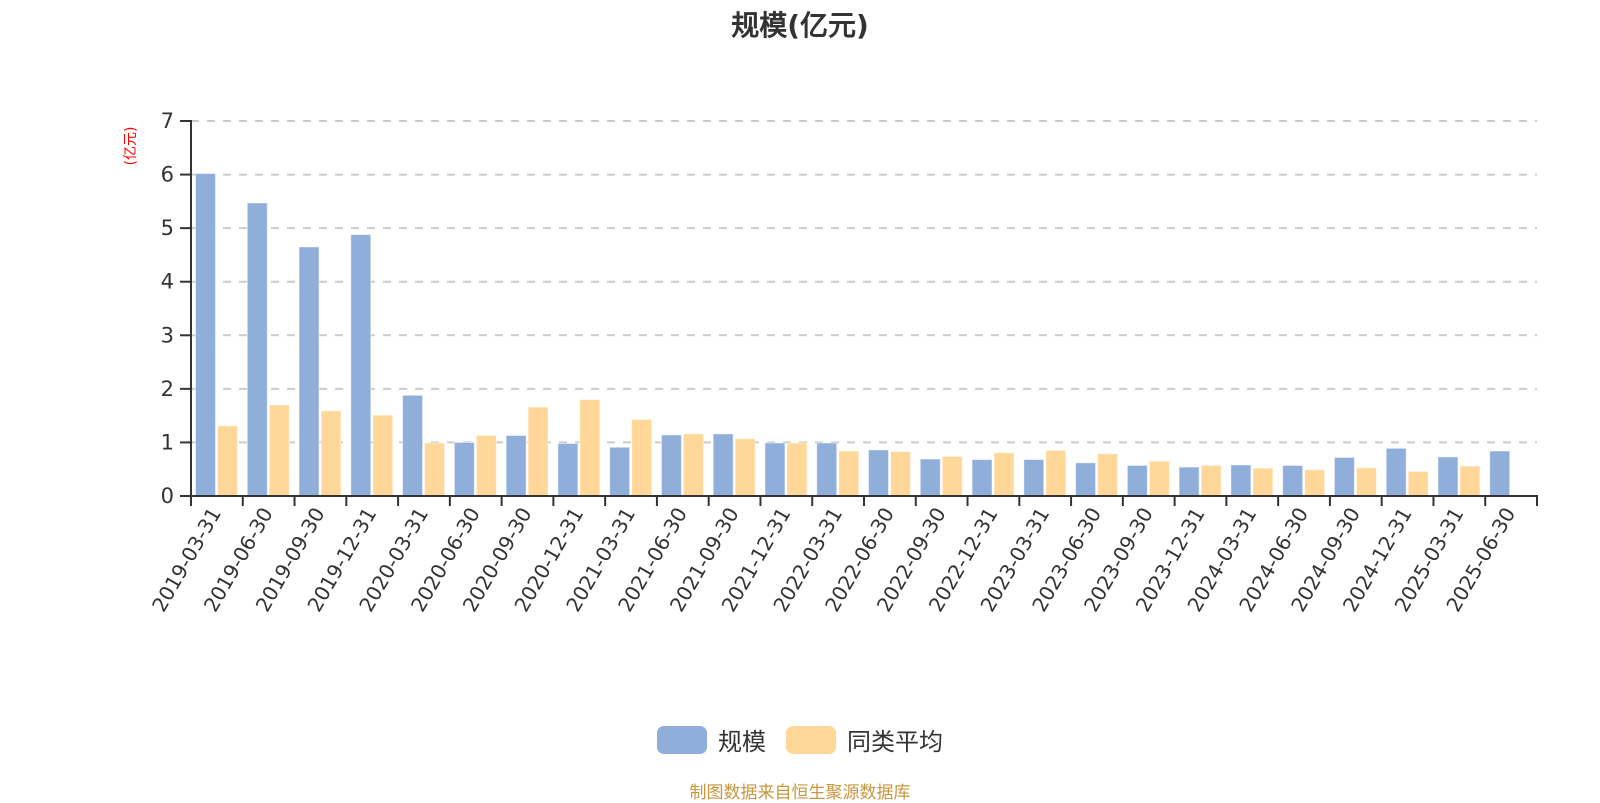 The width and height of the screenshot is (1600, 803). I want to click on legend-label-scale: 规模, so click(742, 742).